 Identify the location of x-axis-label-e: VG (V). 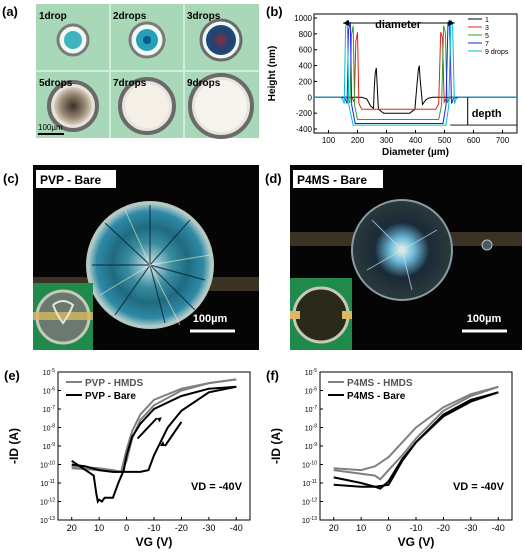
(154, 542).